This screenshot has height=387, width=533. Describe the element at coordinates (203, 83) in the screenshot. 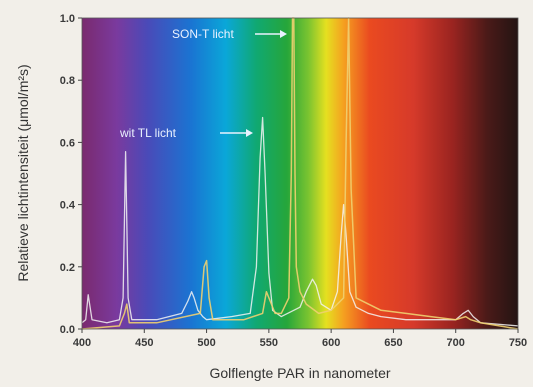

I see `annotation-layer: SON-T licht wit TL licht` at that location.